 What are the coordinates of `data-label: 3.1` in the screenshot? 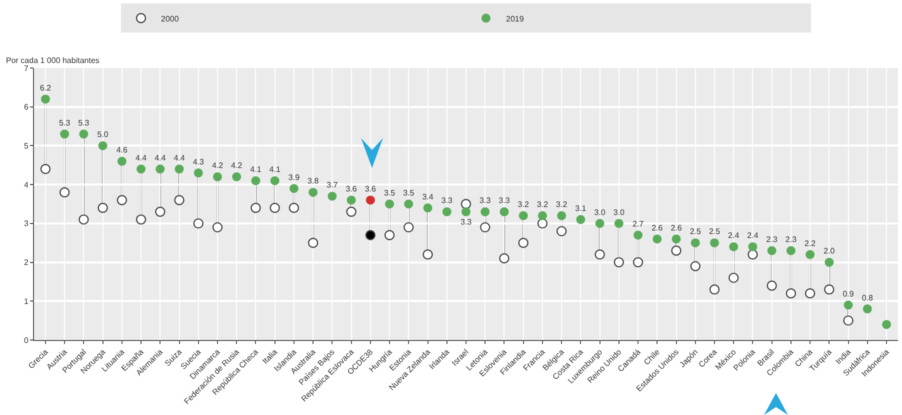 It's located at (581, 208).